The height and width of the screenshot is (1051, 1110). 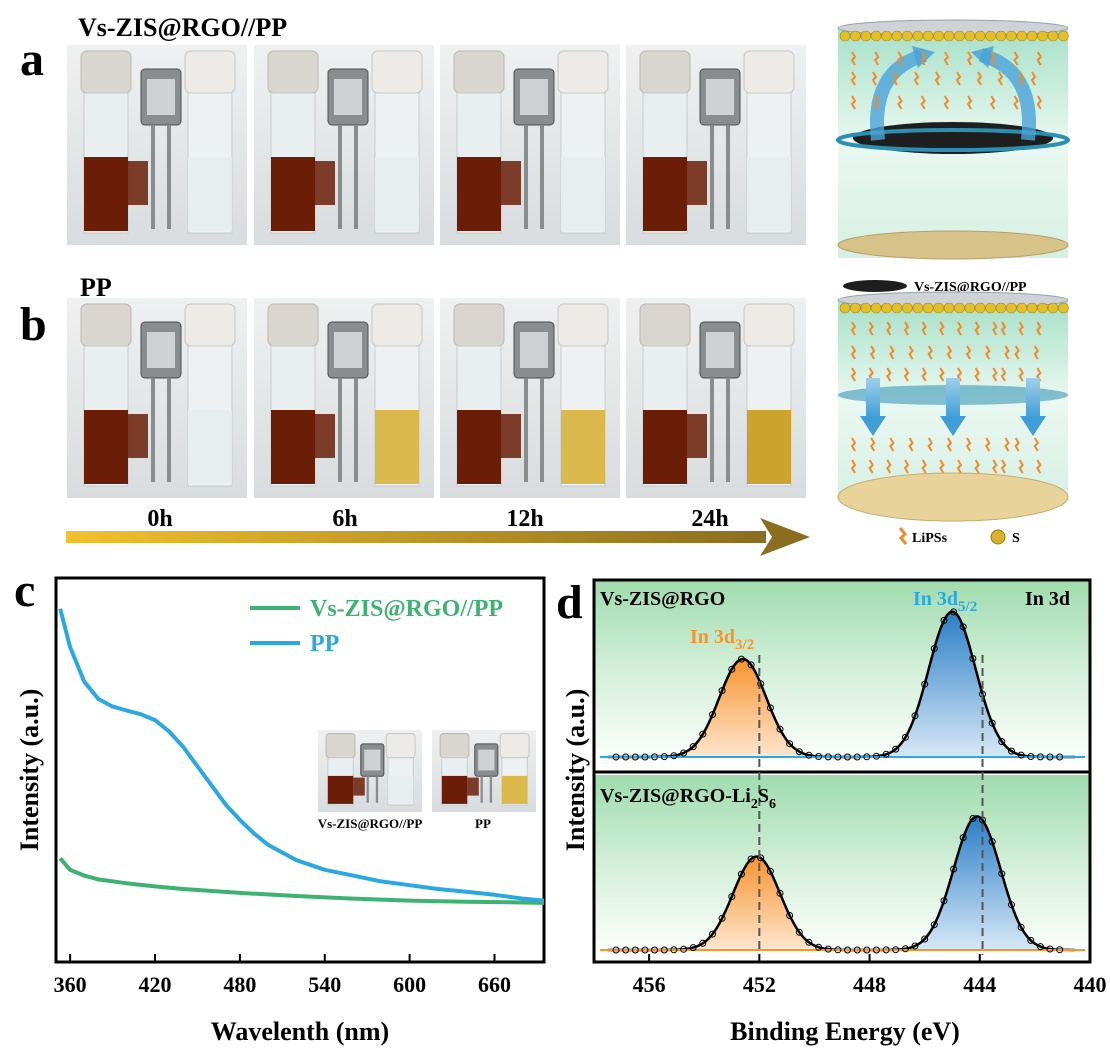 What do you see at coordinates (954, 36) in the screenshot?
I see `sulfur-row-top` at bounding box center [954, 36].